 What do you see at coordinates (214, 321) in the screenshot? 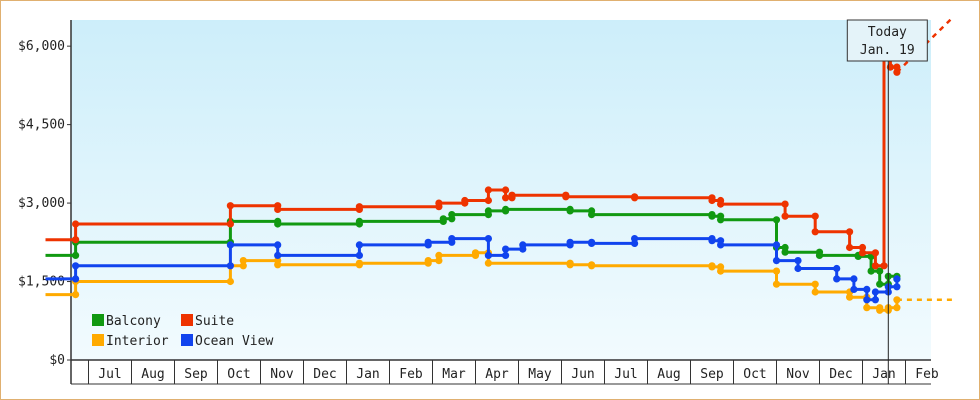
I see `legend-label-suite: Suite` at bounding box center [214, 321].